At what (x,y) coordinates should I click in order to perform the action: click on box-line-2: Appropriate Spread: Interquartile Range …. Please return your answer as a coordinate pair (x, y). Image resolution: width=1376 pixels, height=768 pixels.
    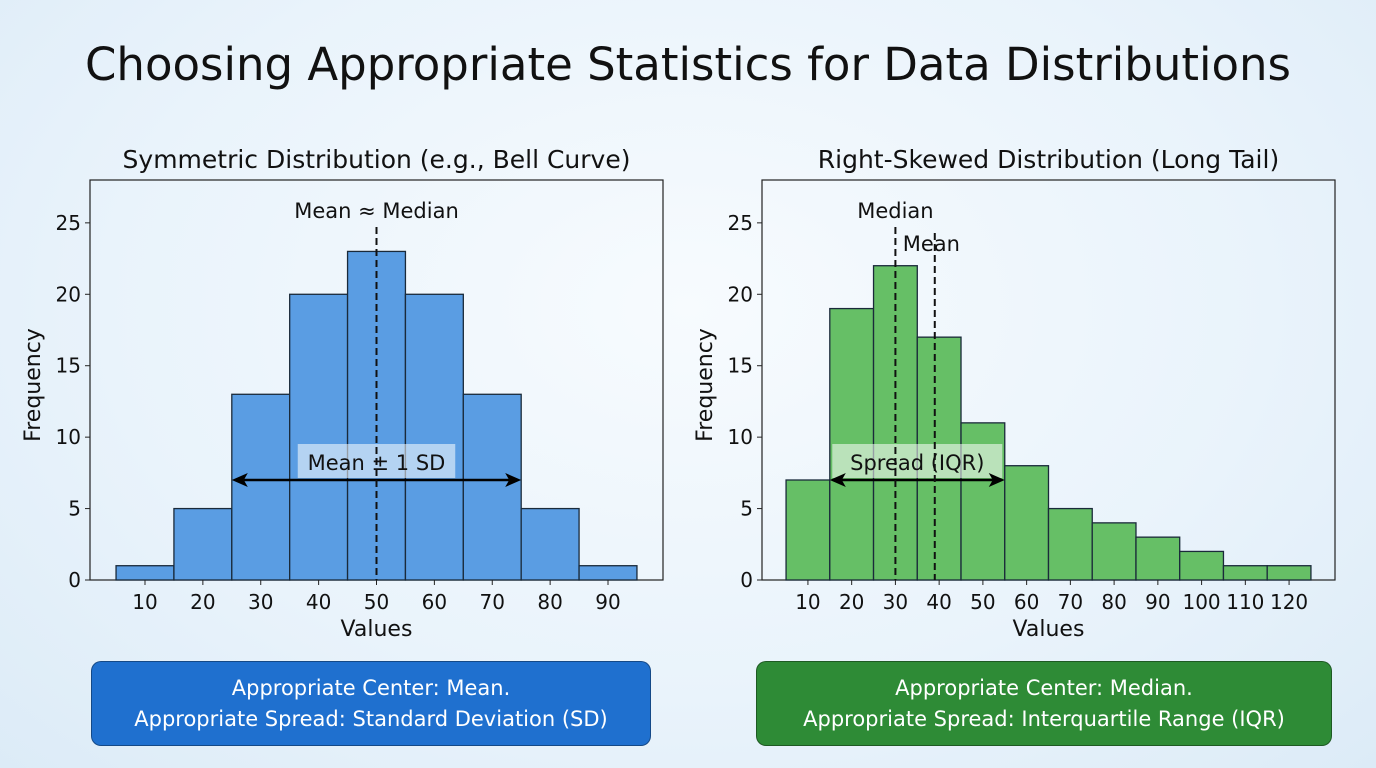
    Looking at the image, I should click on (1044, 718).